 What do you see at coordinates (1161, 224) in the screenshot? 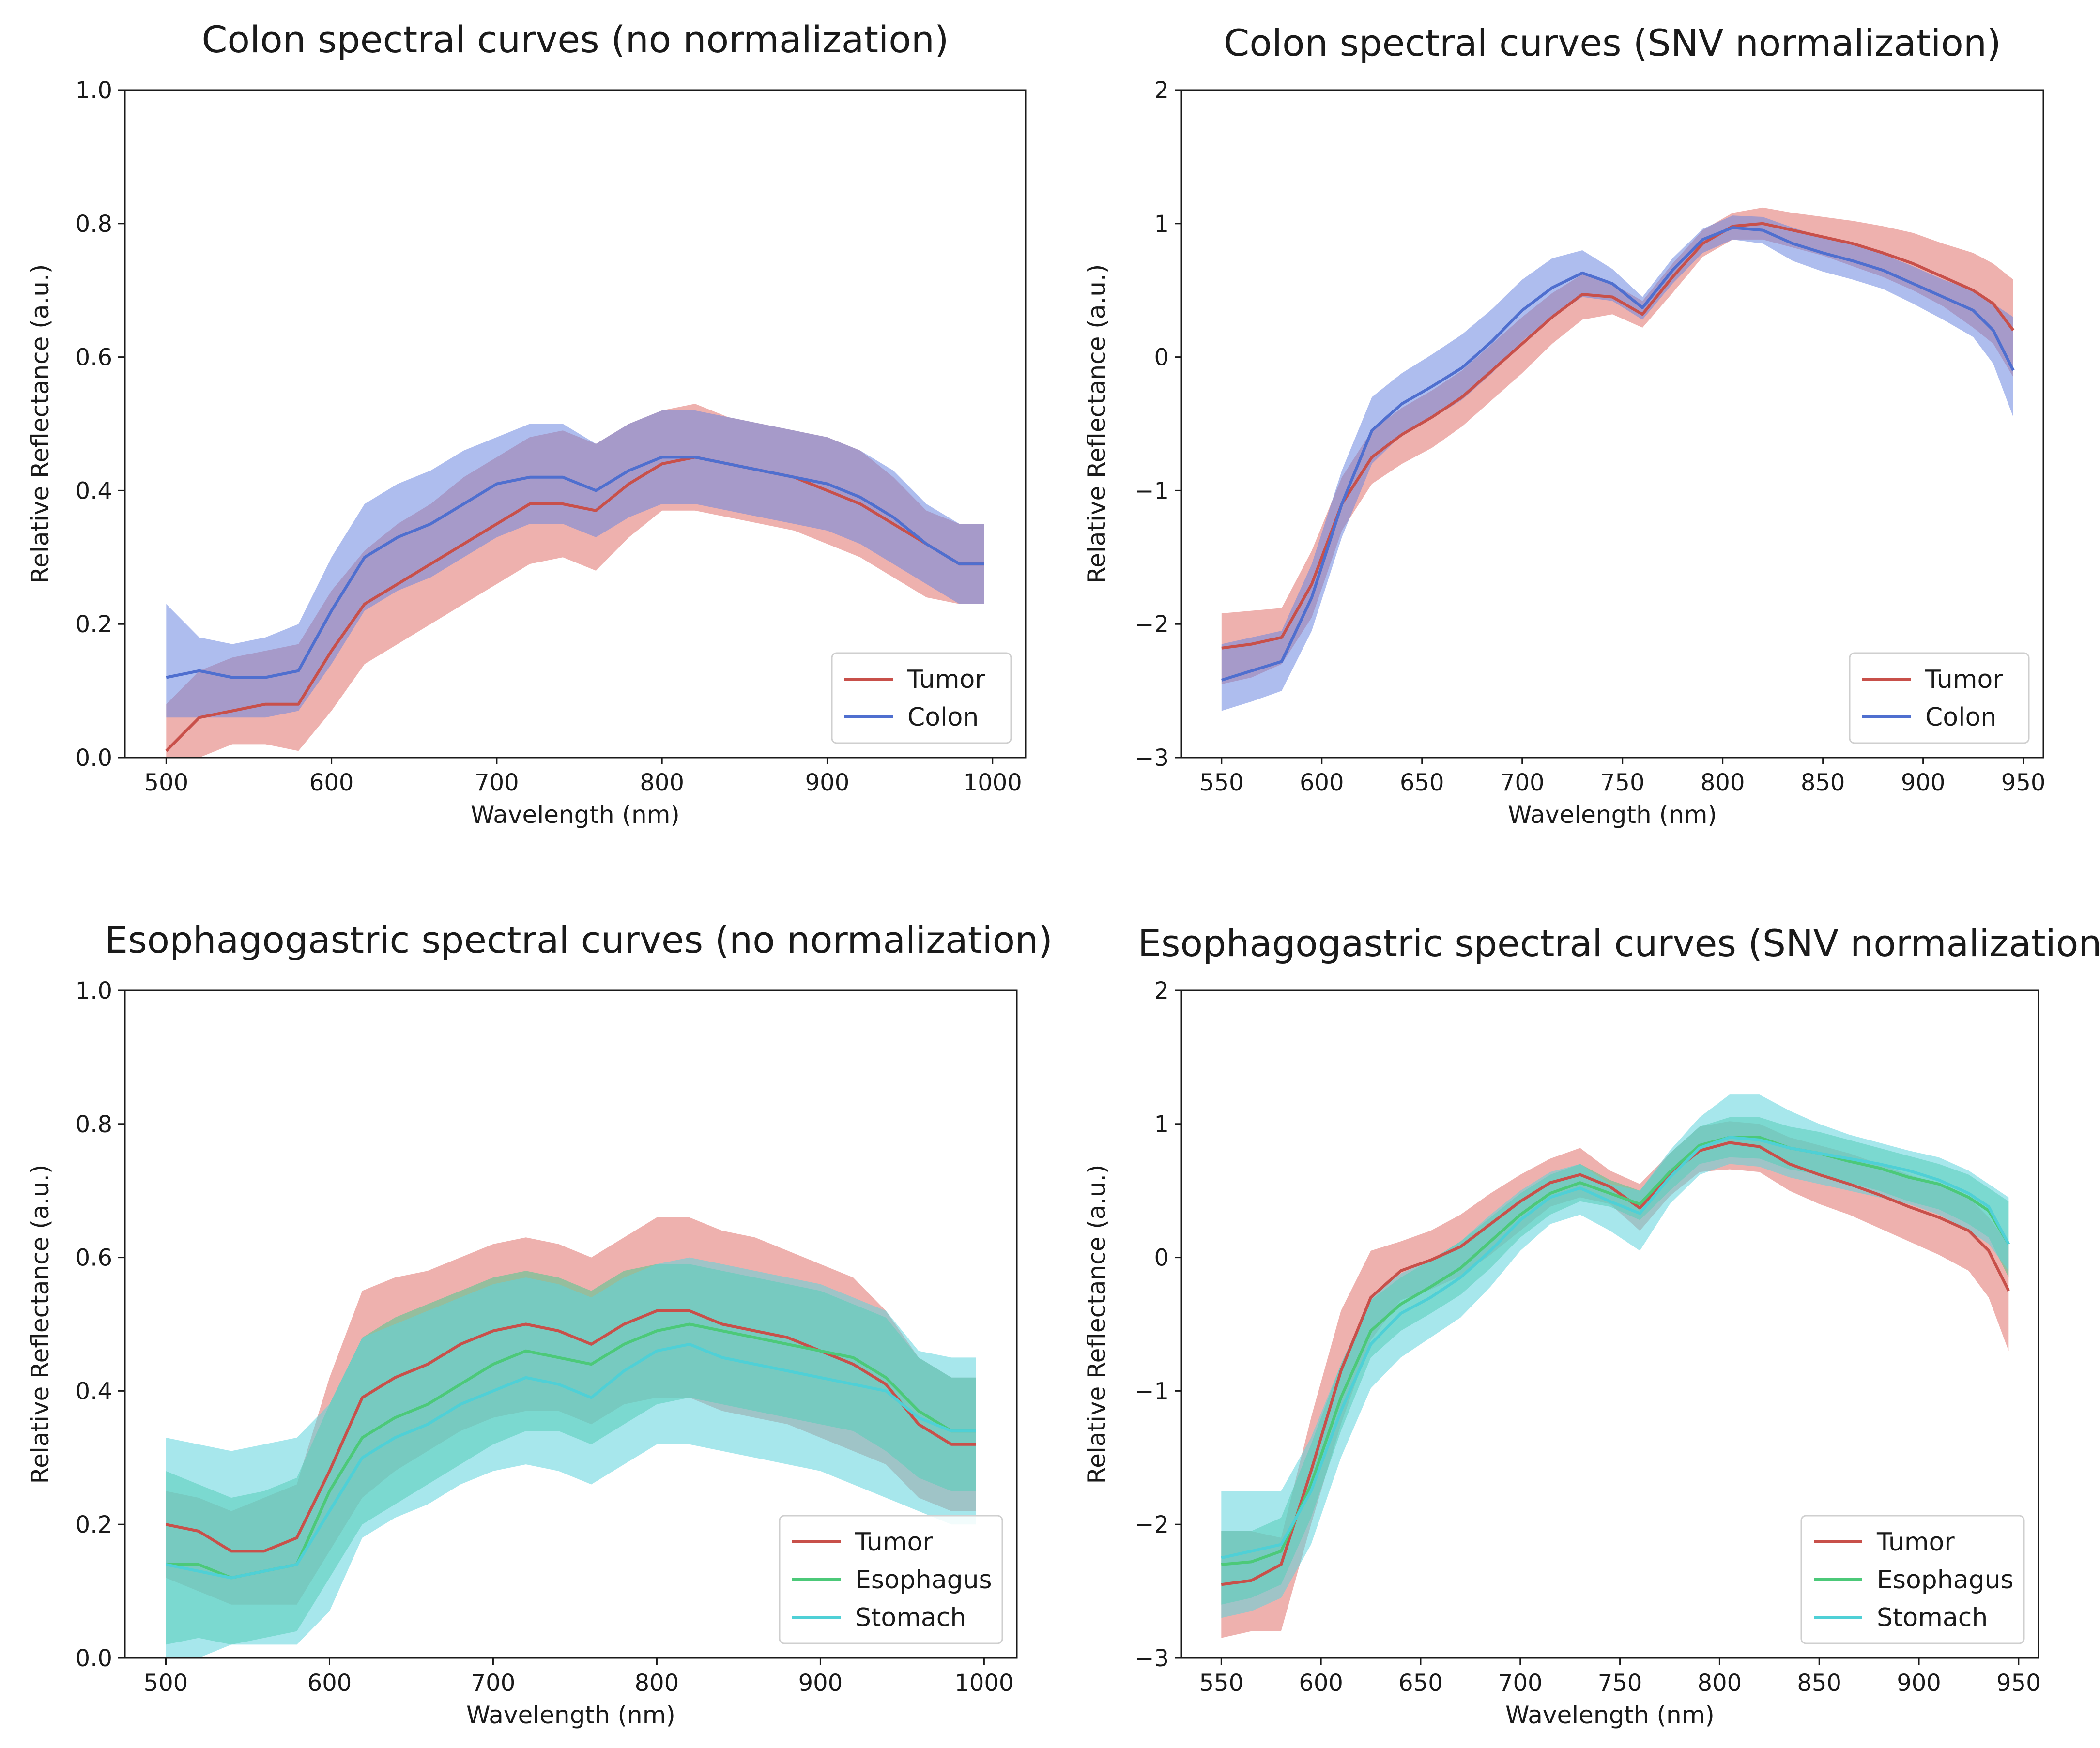
I see `y-tick-label: 1` at bounding box center [1161, 224].